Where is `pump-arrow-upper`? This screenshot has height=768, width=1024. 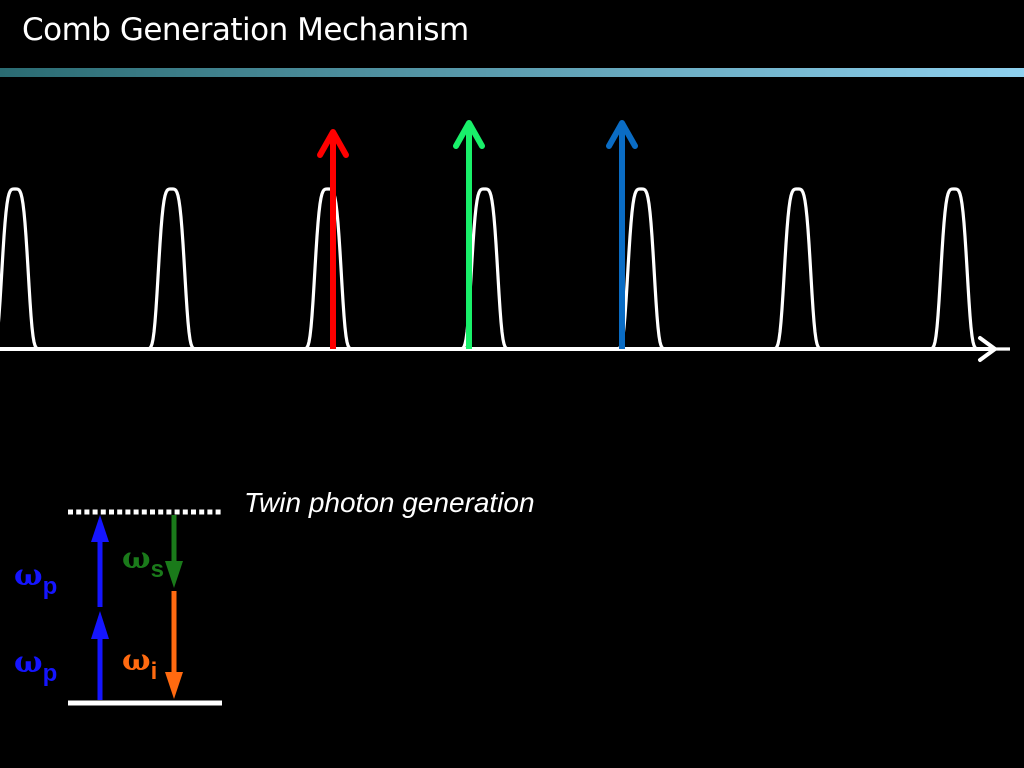 pump-arrow-upper is located at coordinates (100, 561).